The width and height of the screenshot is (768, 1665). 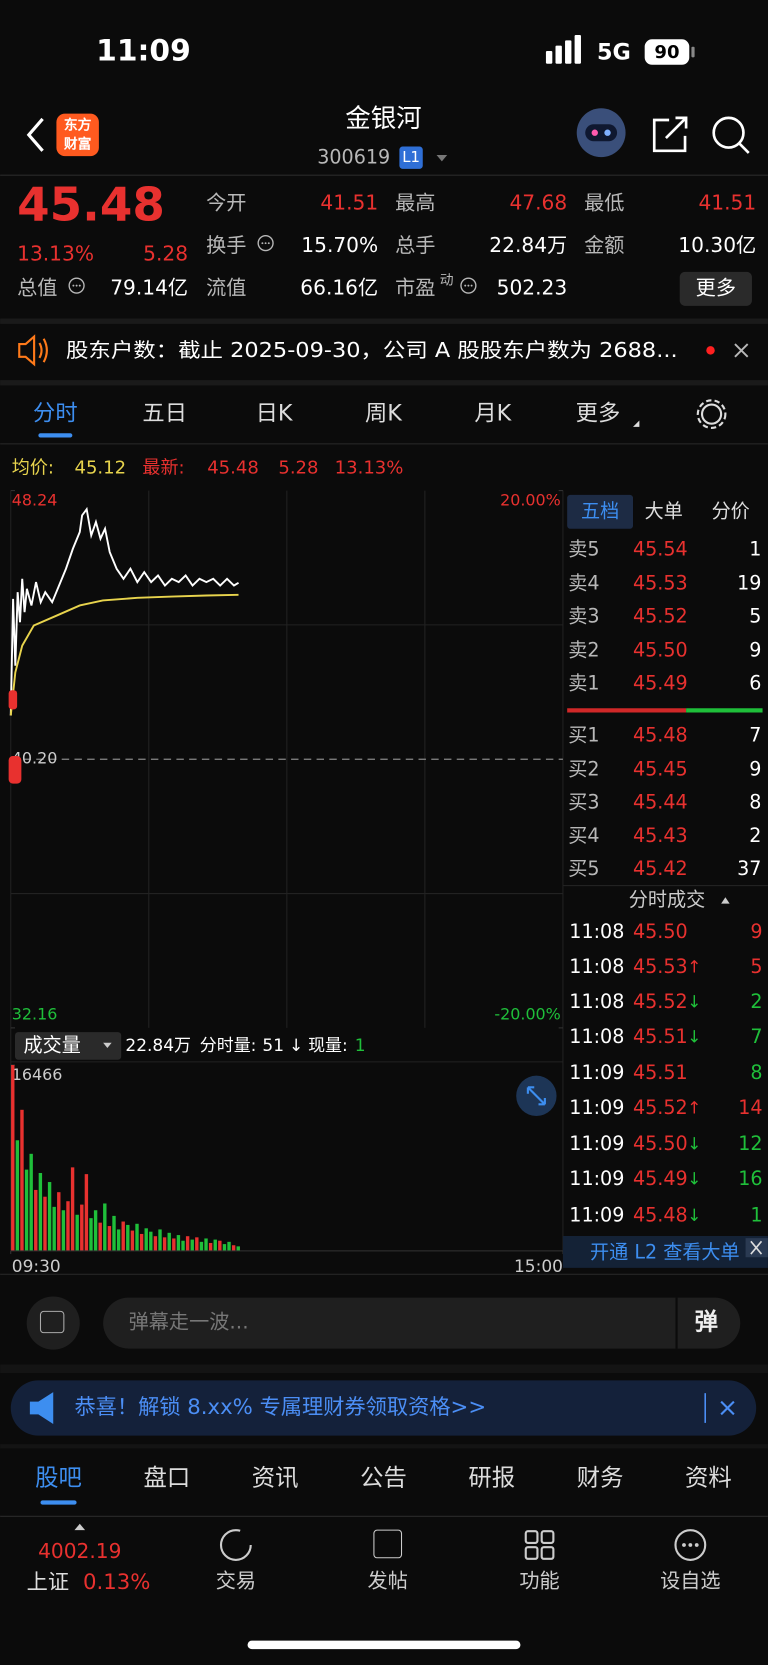 I want to click on book-price: 45.50, so click(x=660, y=649).